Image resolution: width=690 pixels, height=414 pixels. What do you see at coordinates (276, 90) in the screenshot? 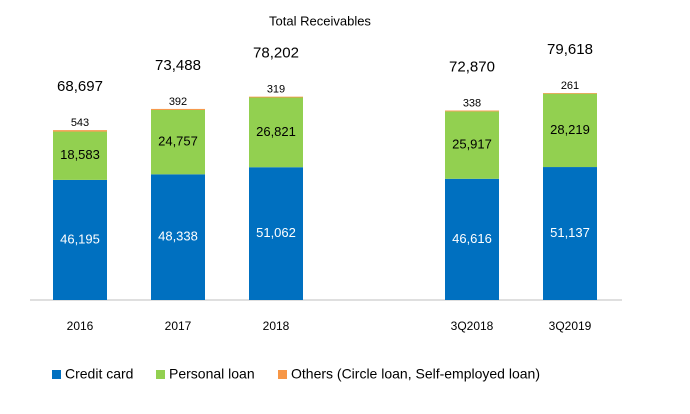
I see `value-label: 319` at bounding box center [276, 90].